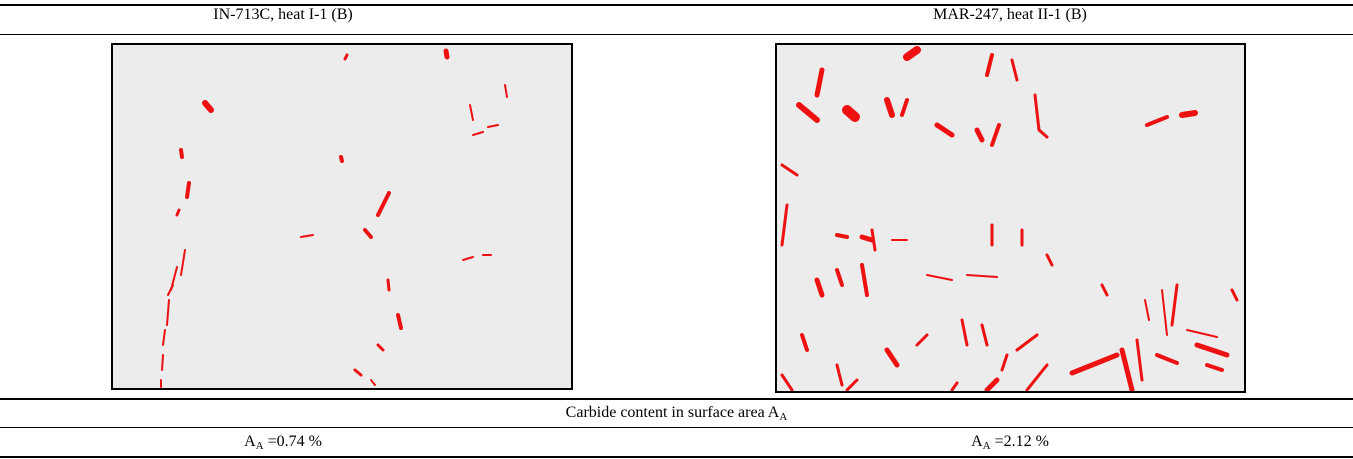  Describe the element at coordinates (294, 441) in the screenshot. I see `result-value: =0.74 %` at that location.